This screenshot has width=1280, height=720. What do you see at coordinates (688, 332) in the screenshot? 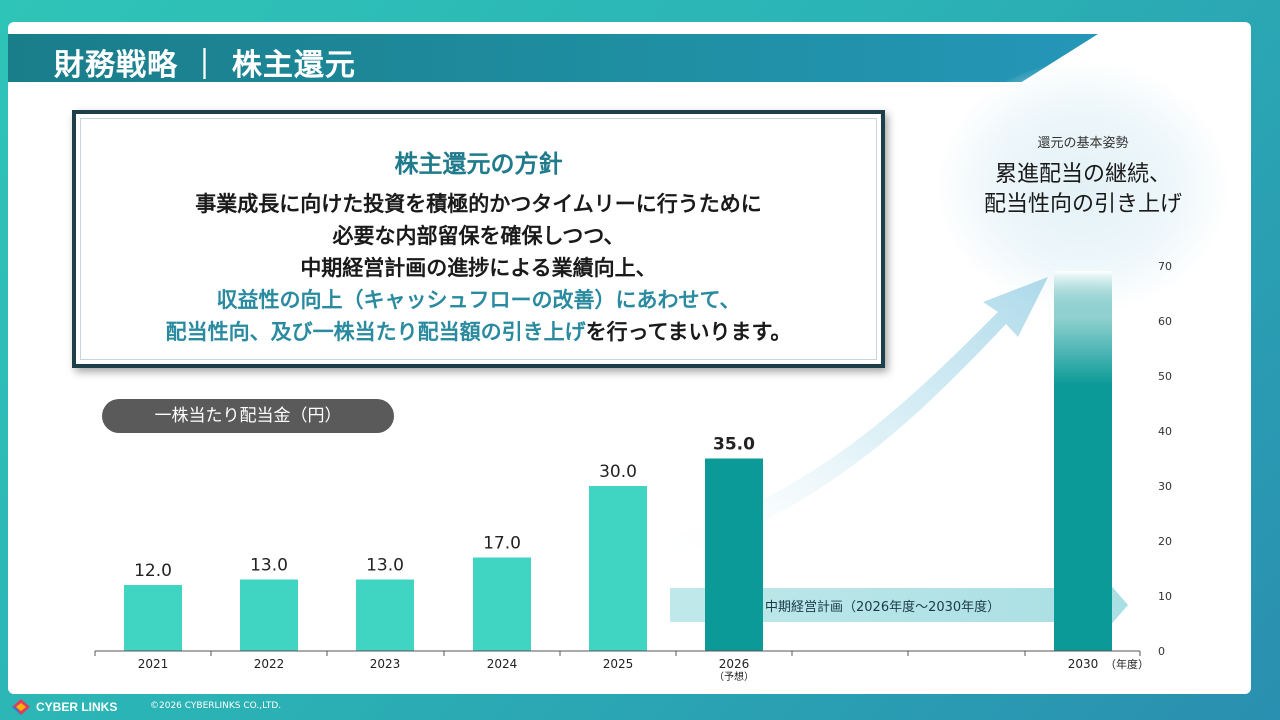
I see `policy-line-5-rest: を行ってまいります。` at bounding box center [688, 332].